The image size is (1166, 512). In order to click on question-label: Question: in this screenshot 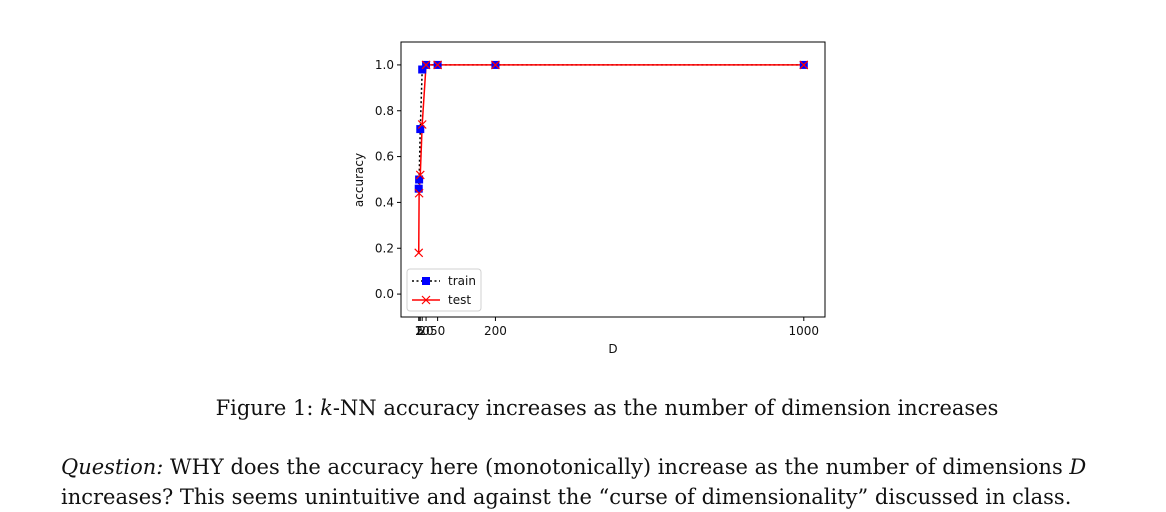, I will do `click(112, 467)`.